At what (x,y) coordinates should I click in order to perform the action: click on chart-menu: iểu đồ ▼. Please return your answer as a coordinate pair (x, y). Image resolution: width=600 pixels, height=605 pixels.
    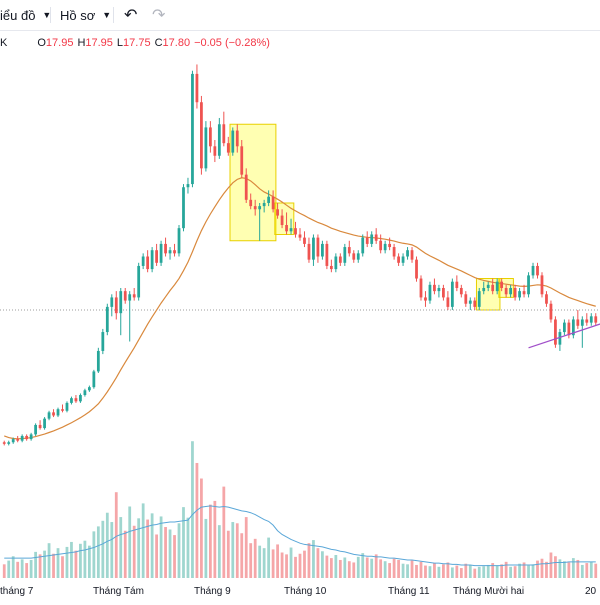
    Looking at the image, I should click on (25, 15).